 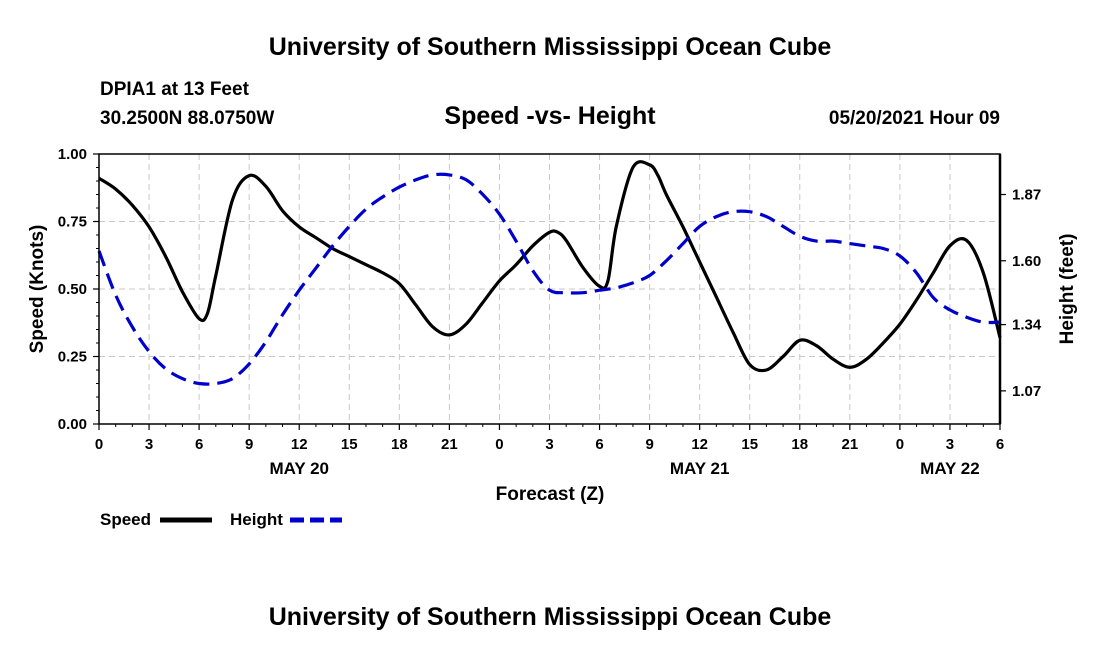 I want to click on date-label: MAY 21, so click(x=700, y=468).